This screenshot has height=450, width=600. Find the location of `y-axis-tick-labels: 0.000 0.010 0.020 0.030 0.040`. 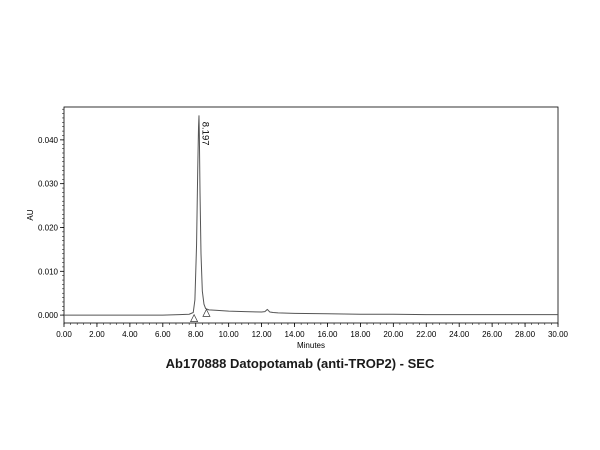

y-axis-tick-labels: 0.000 0.010 0.020 0.030 0.040 is located at coordinates (48, 228).